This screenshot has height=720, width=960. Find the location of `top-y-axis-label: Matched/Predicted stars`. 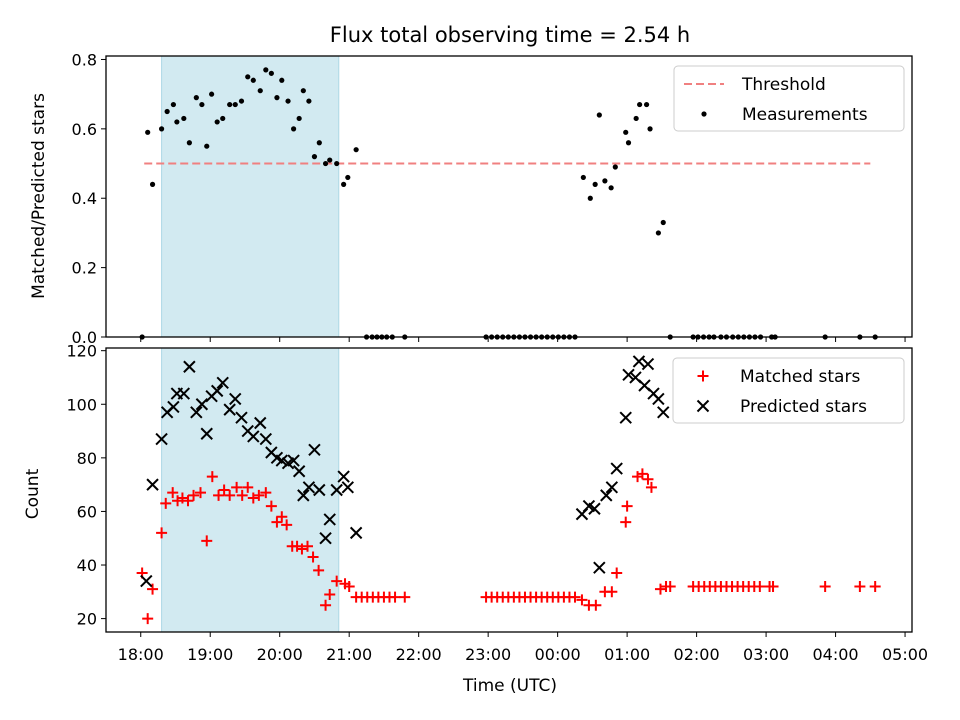

top-y-axis-label: Matched/Predicted stars is located at coordinates (39, 196).